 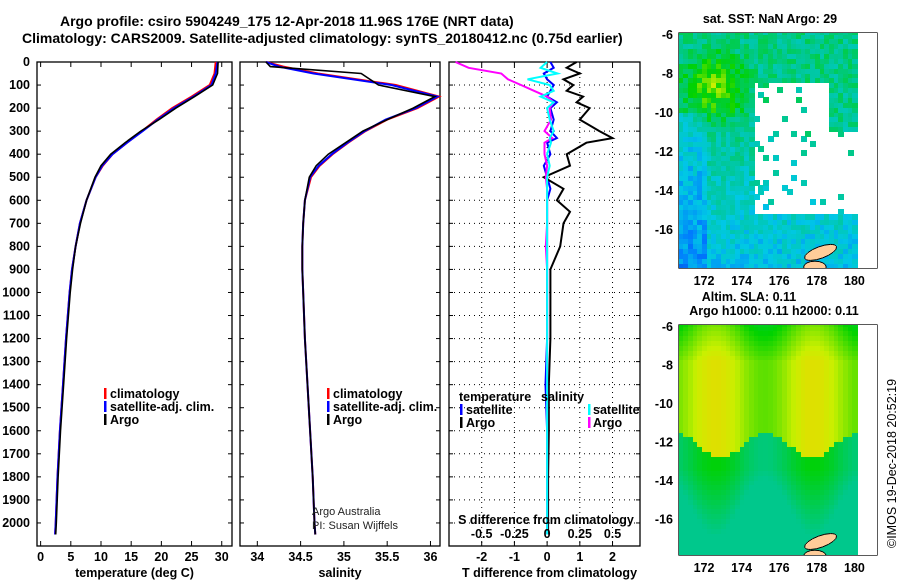 I want to click on depth-tick-label: 200, so click(x=19, y=108).